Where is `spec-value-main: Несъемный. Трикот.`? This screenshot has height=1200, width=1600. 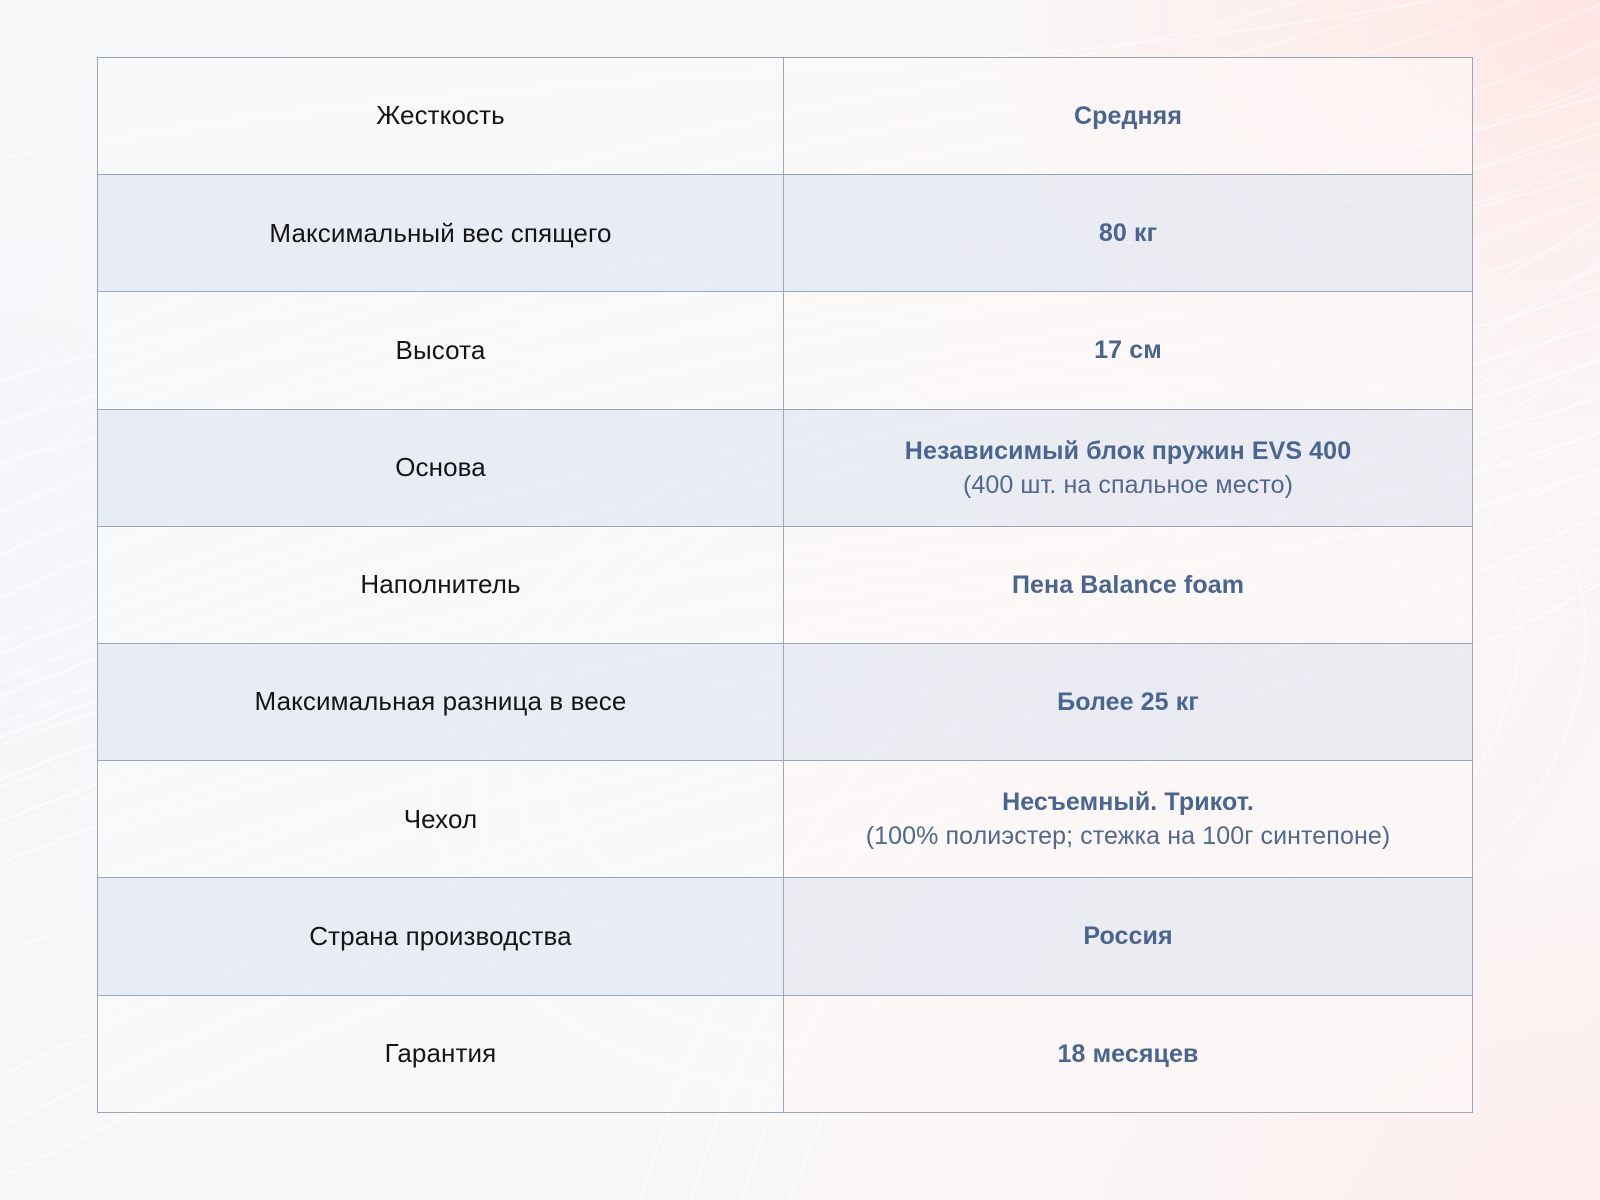
spec-value-main: Несъемный. Трикот. is located at coordinates (1128, 802).